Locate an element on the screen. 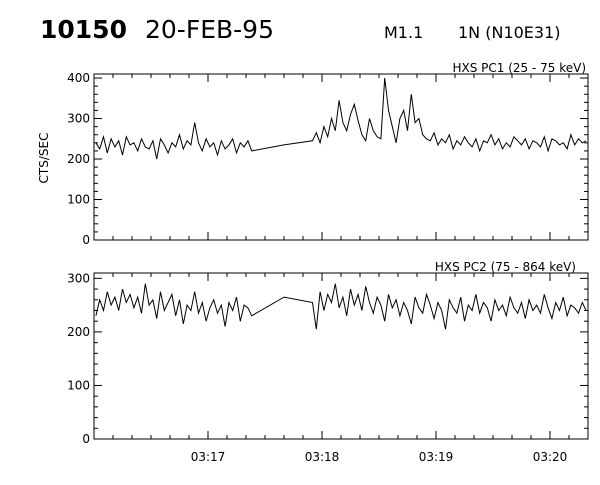 Image resolution: width=600 pixels, height=485 pixels. x-tick-label: 03:19 is located at coordinates (436, 457).